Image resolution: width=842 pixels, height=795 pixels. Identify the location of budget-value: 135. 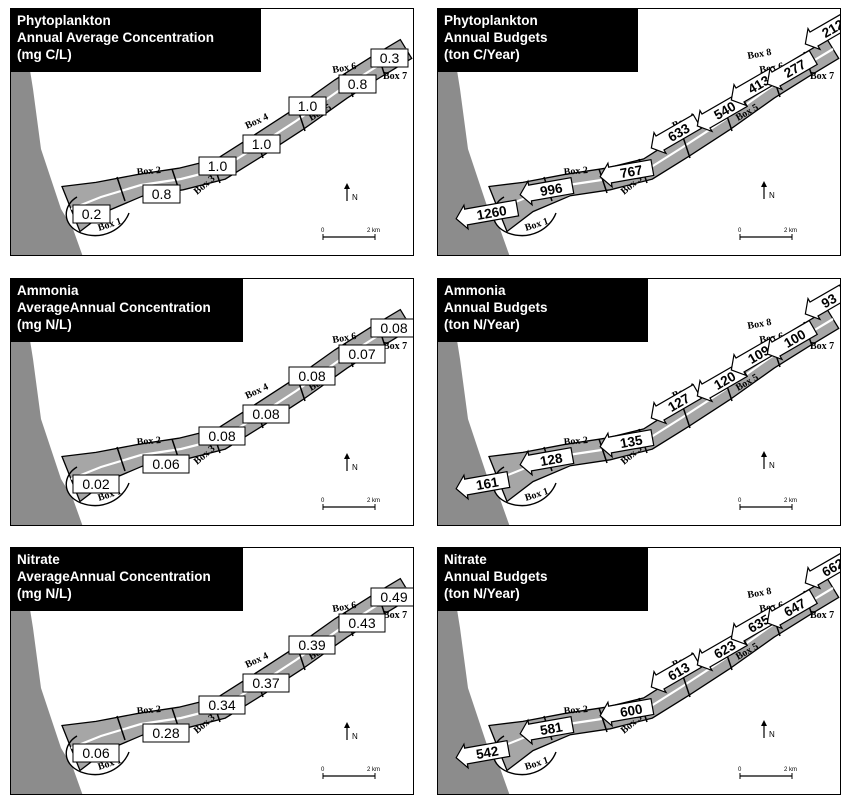
(631, 441).